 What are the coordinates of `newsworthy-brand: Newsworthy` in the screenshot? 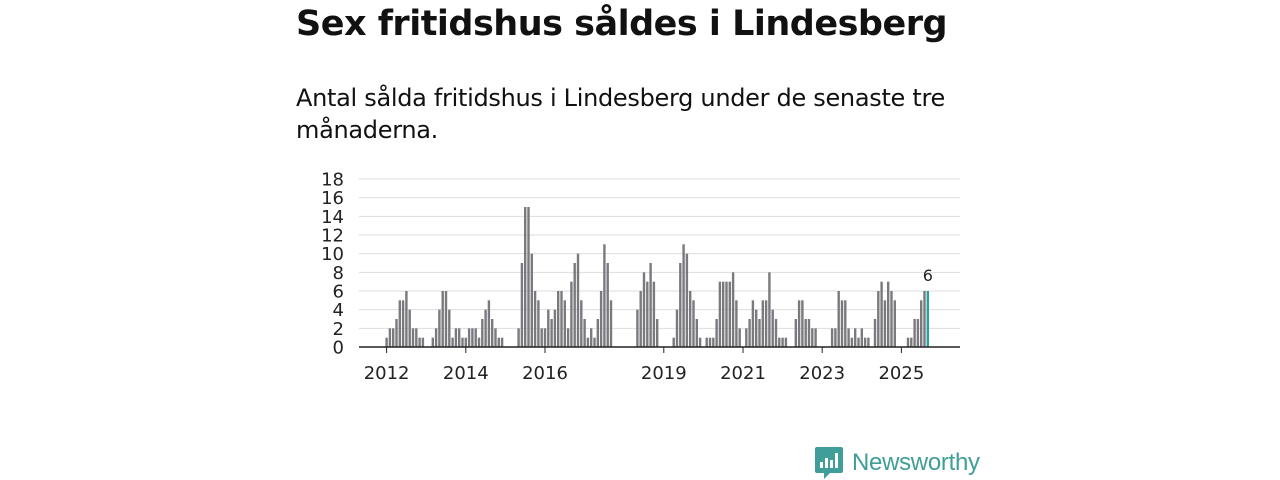 It's located at (897, 463).